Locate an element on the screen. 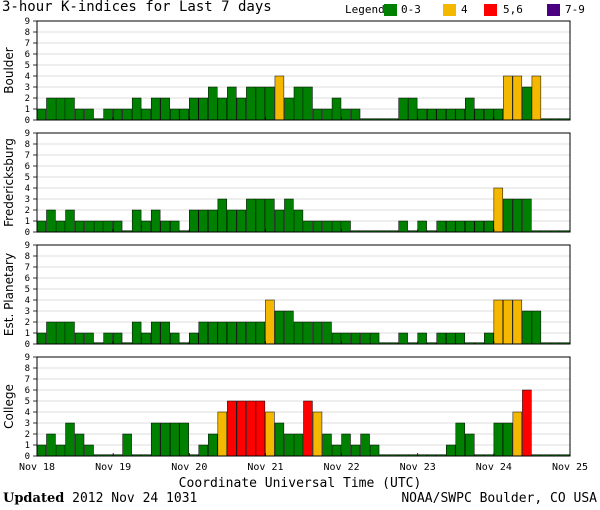  x-tick-label: Nov 22 is located at coordinates (342, 467).